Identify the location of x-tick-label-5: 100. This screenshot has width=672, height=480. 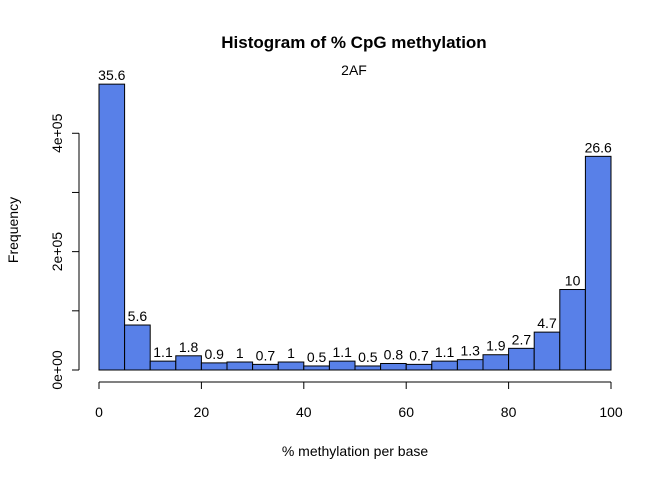
(611, 412).